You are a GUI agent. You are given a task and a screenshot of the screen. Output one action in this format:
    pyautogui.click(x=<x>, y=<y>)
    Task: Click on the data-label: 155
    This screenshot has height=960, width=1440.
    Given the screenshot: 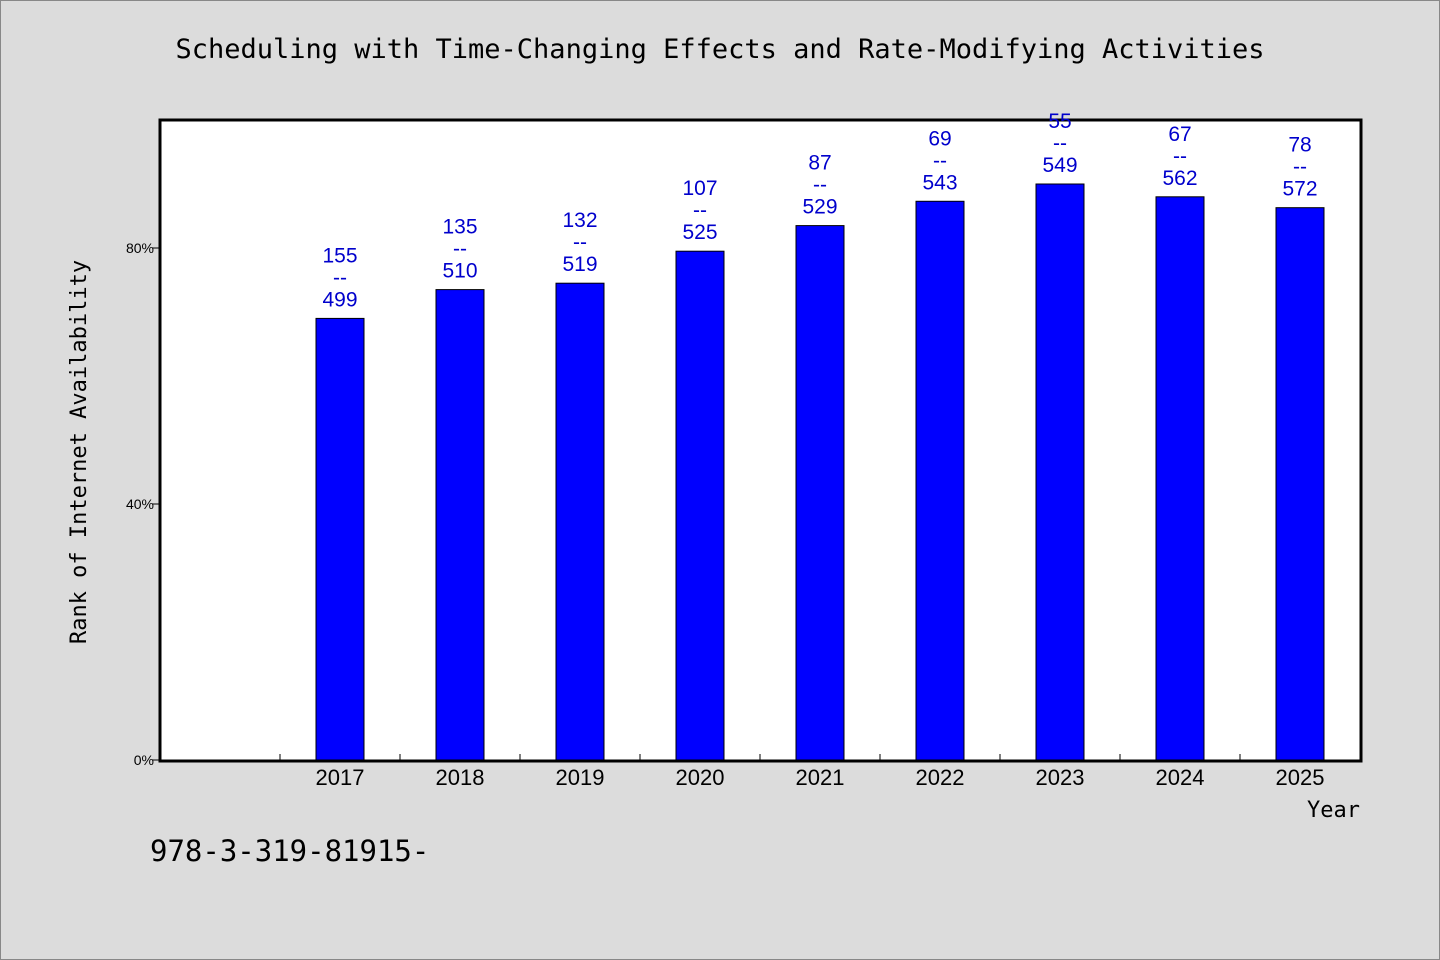 What is the action you would take?
    pyautogui.click(x=339, y=255)
    